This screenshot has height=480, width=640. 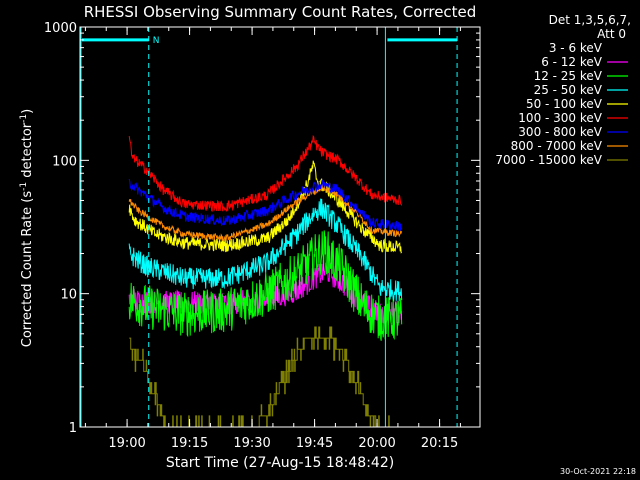 I want to click on legend-label: 100 - 300 keV, so click(x=560, y=118).